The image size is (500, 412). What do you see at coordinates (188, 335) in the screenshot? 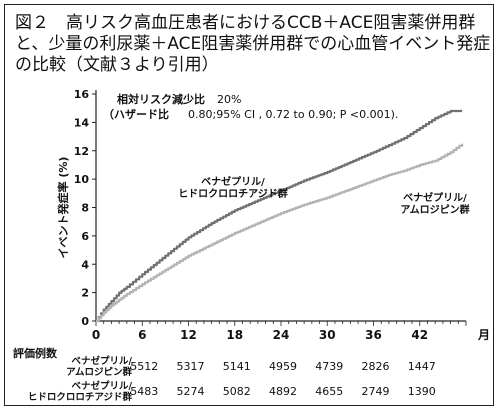
I see `x-tick-label: 12` at bounding box center [188, 335].